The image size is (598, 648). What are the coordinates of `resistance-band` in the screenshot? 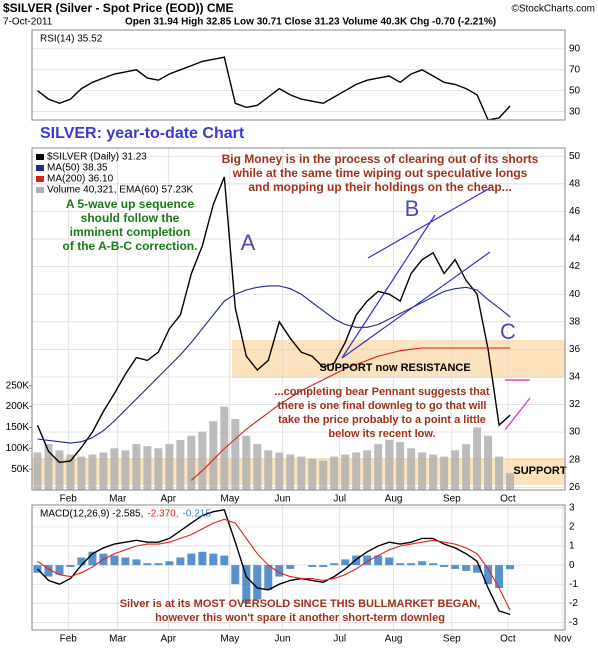 It's located at (398, 359).